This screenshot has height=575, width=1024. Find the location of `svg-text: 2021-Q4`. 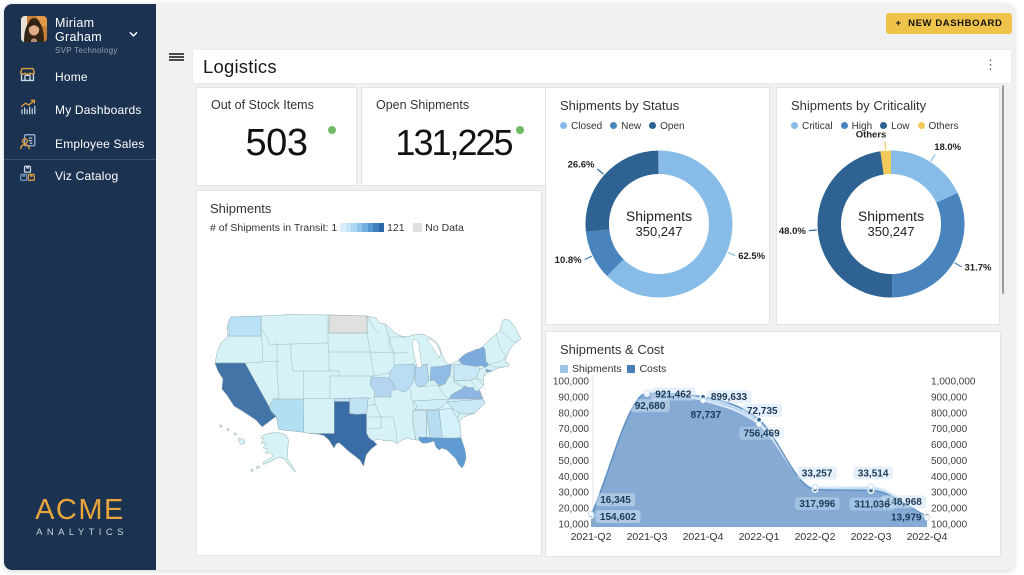

svg-text: 2021-Q4 is located at coordinates (703, 537).